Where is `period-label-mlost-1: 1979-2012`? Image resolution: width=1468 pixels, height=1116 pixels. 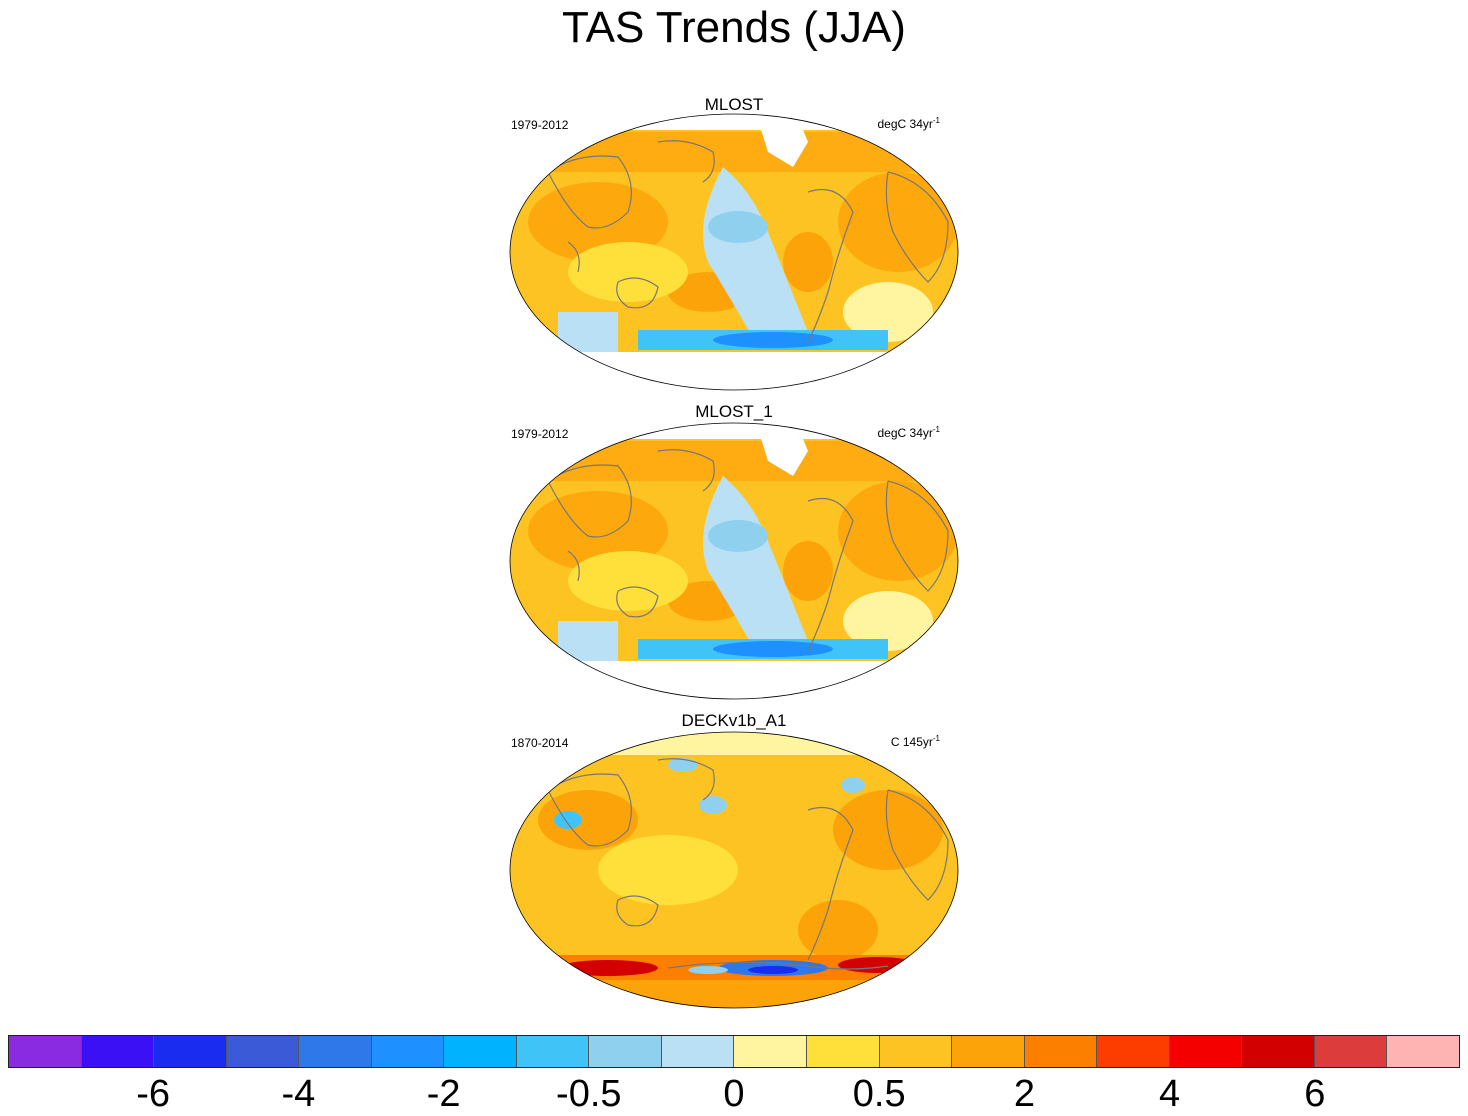 period-label-mlost-1: 1979-2012 is located at coordinates (540, 434).